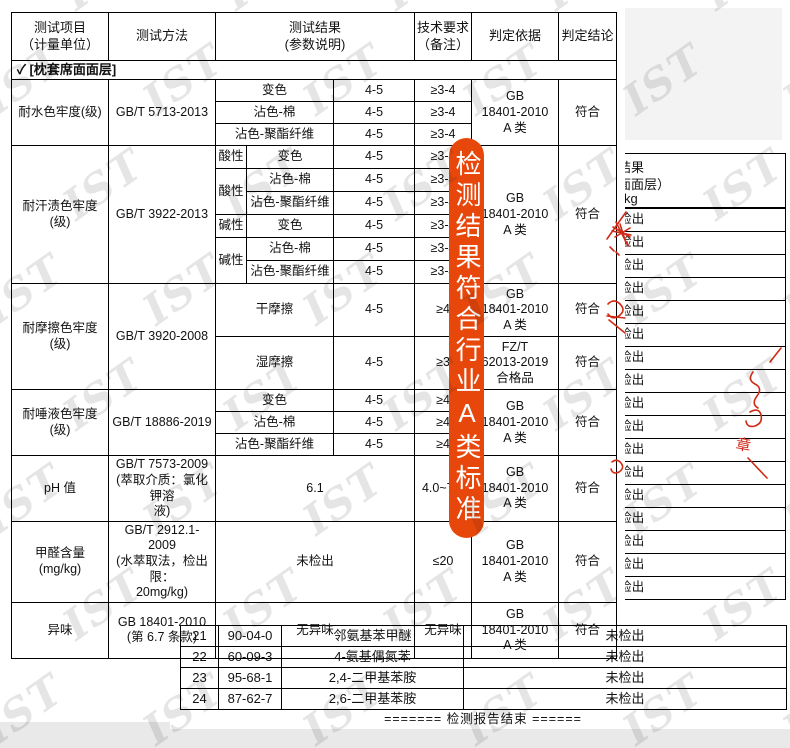 This screenshot has width=790, height=748. Describe the element at coordinates (60, 36) in the screenshot. I see `col-header-test-item: 测试项目 （计量单位）` at that location.